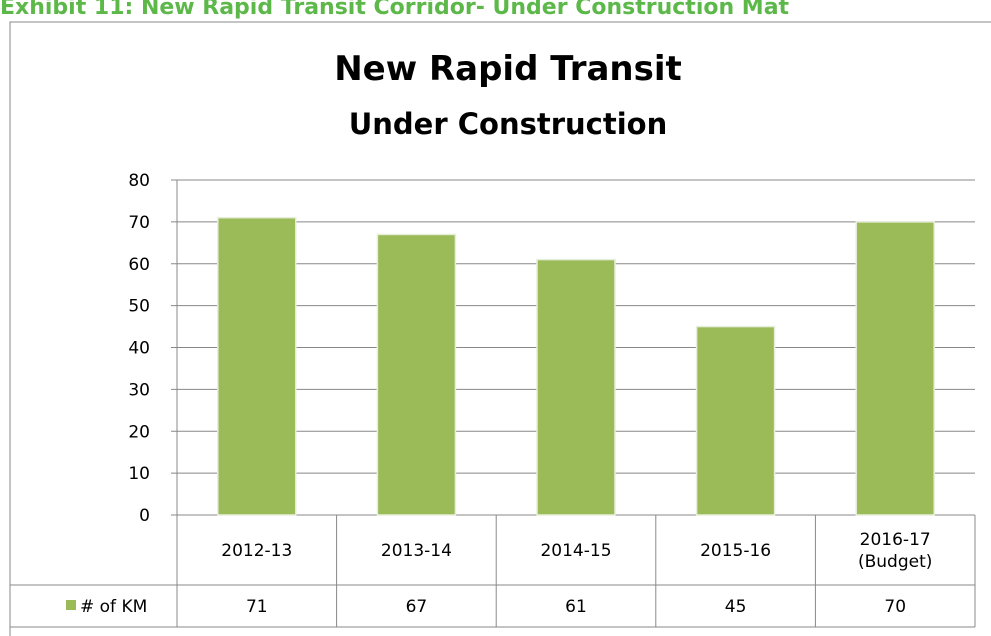  I want to click on y-tick-label: 60, so click(139, 265).